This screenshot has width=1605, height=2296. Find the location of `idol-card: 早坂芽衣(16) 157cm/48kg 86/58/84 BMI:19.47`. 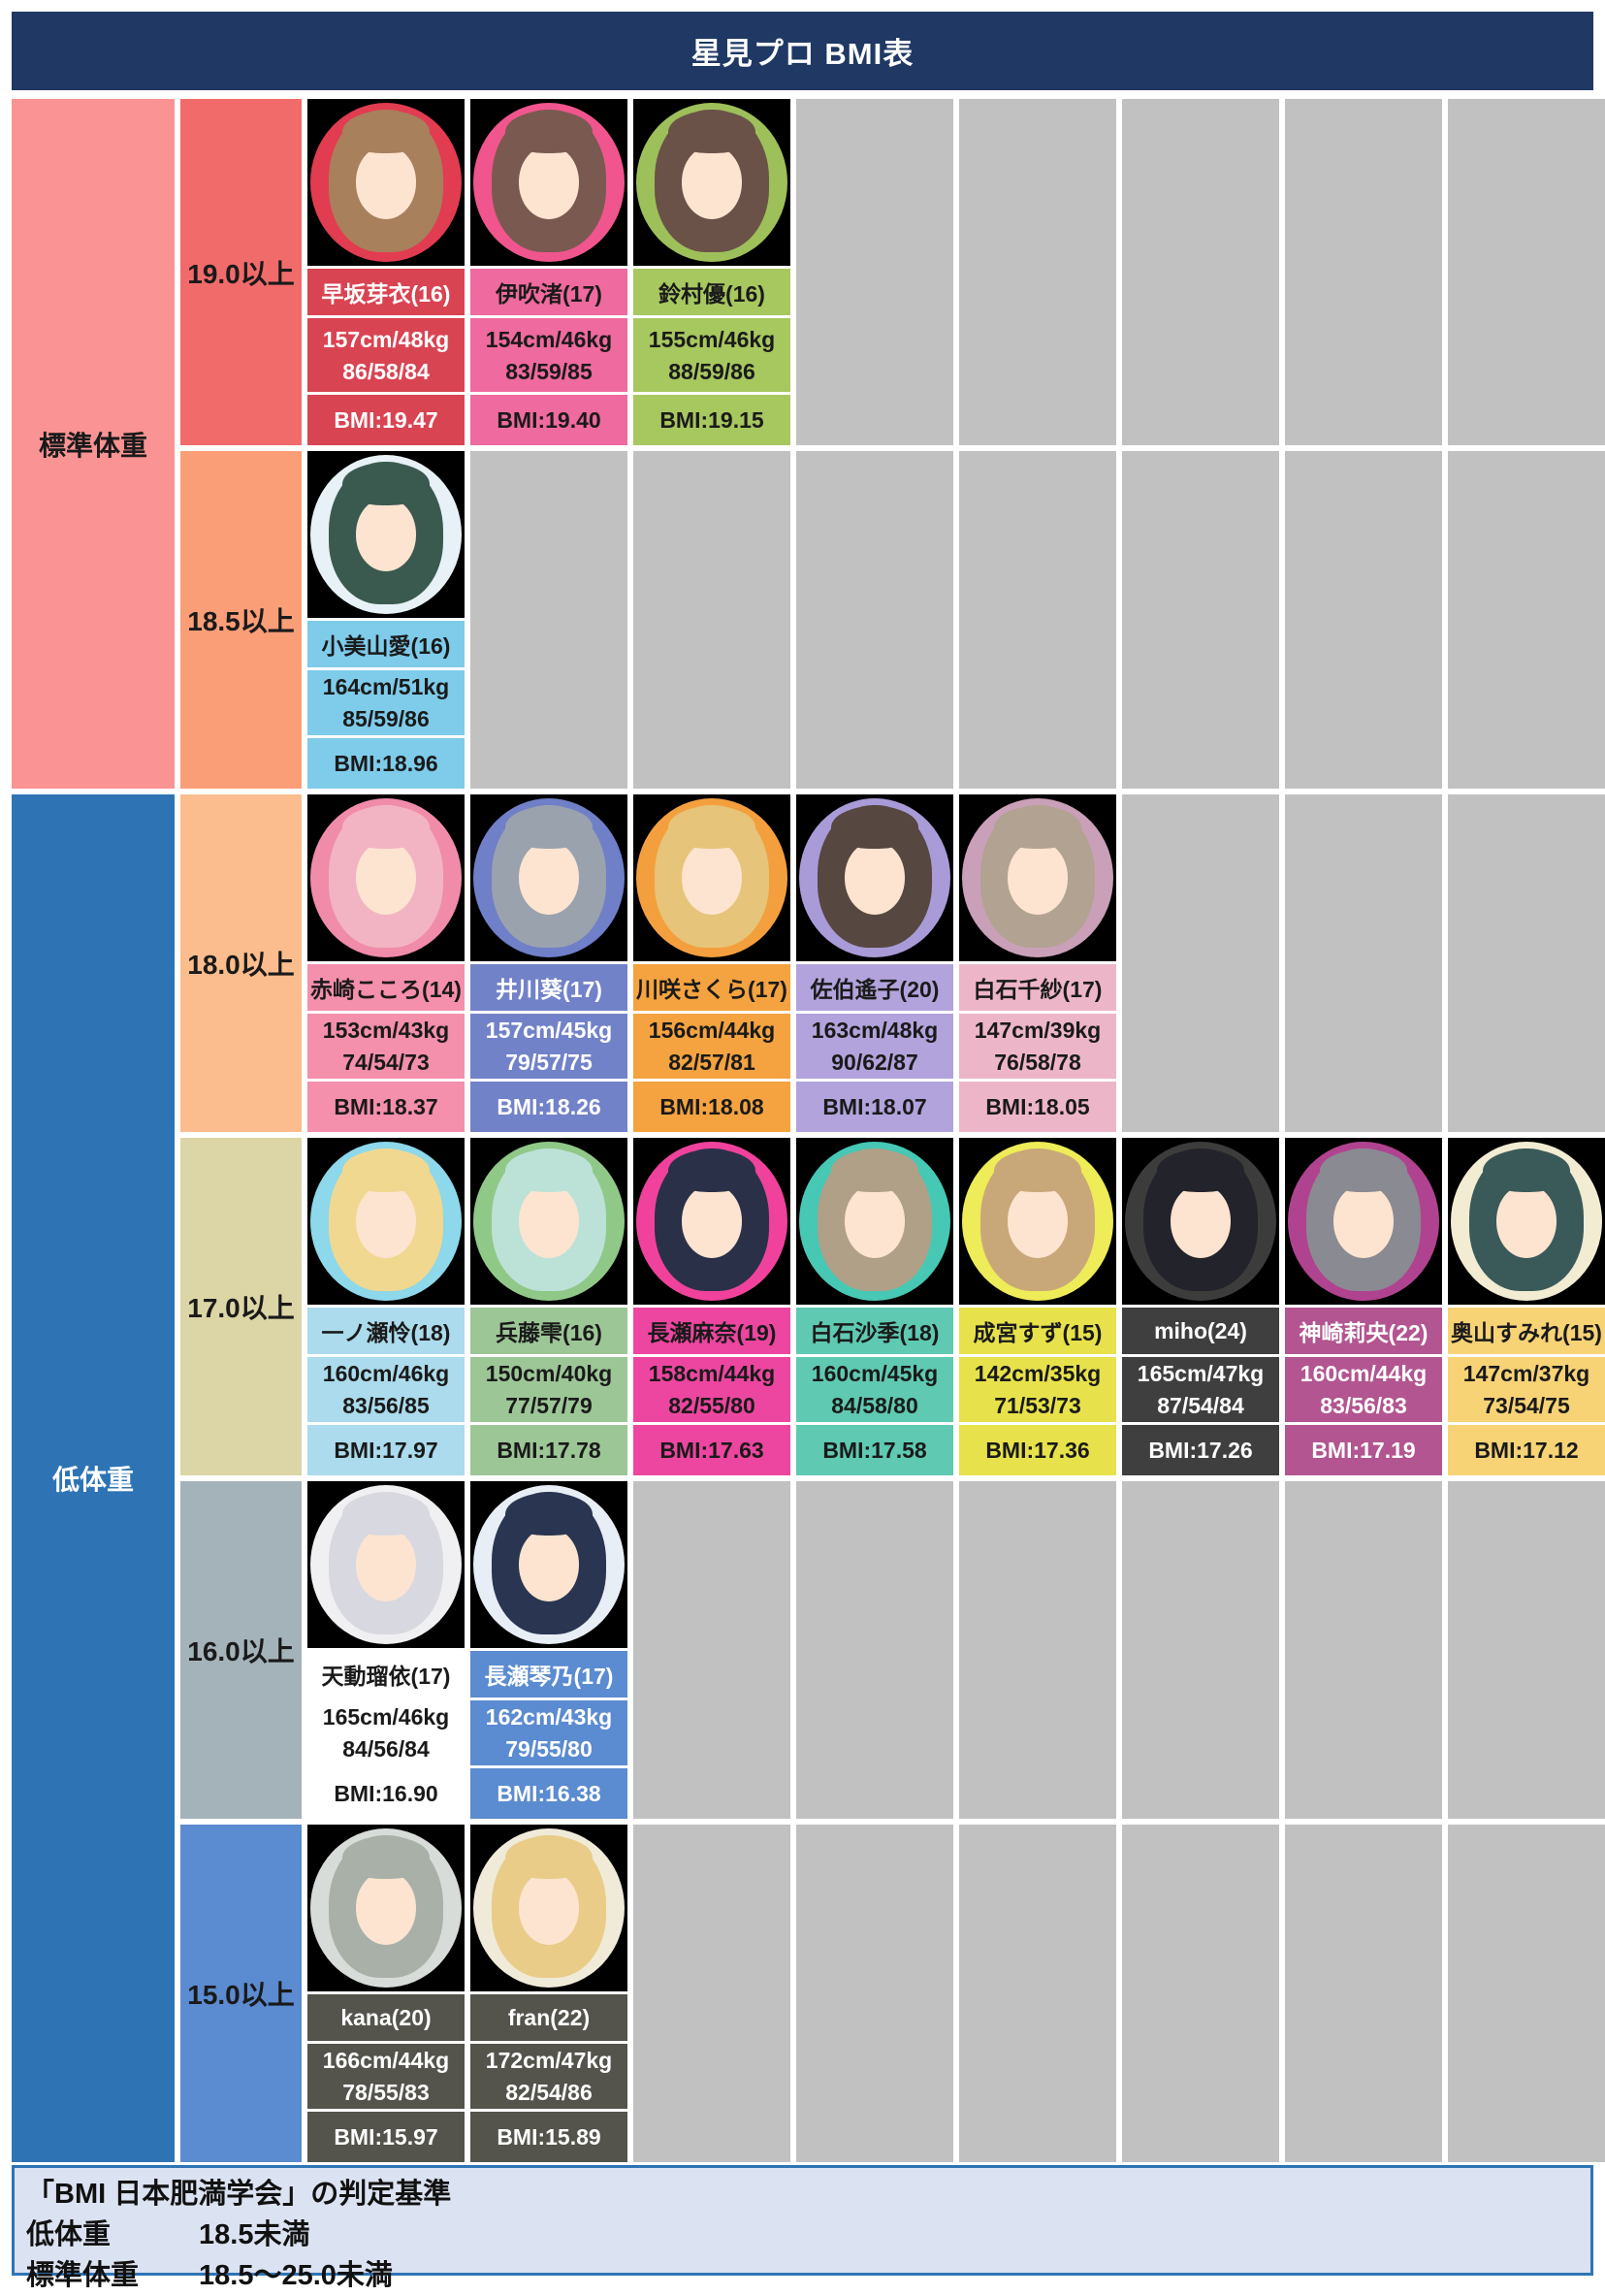

idol-card: 早坂芽衣(16) 157cm/48kg 86/58/84 BMI:19.47 is located at coordinates (386, 272).